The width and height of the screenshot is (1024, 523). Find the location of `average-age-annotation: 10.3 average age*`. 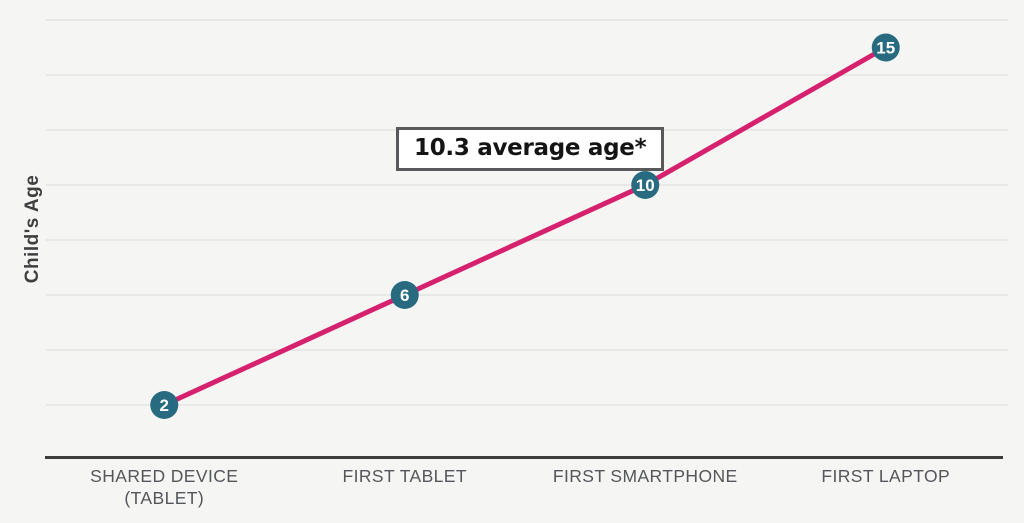

average-age-annotation: 10.3 average age* is located at coordinates (530, 149).